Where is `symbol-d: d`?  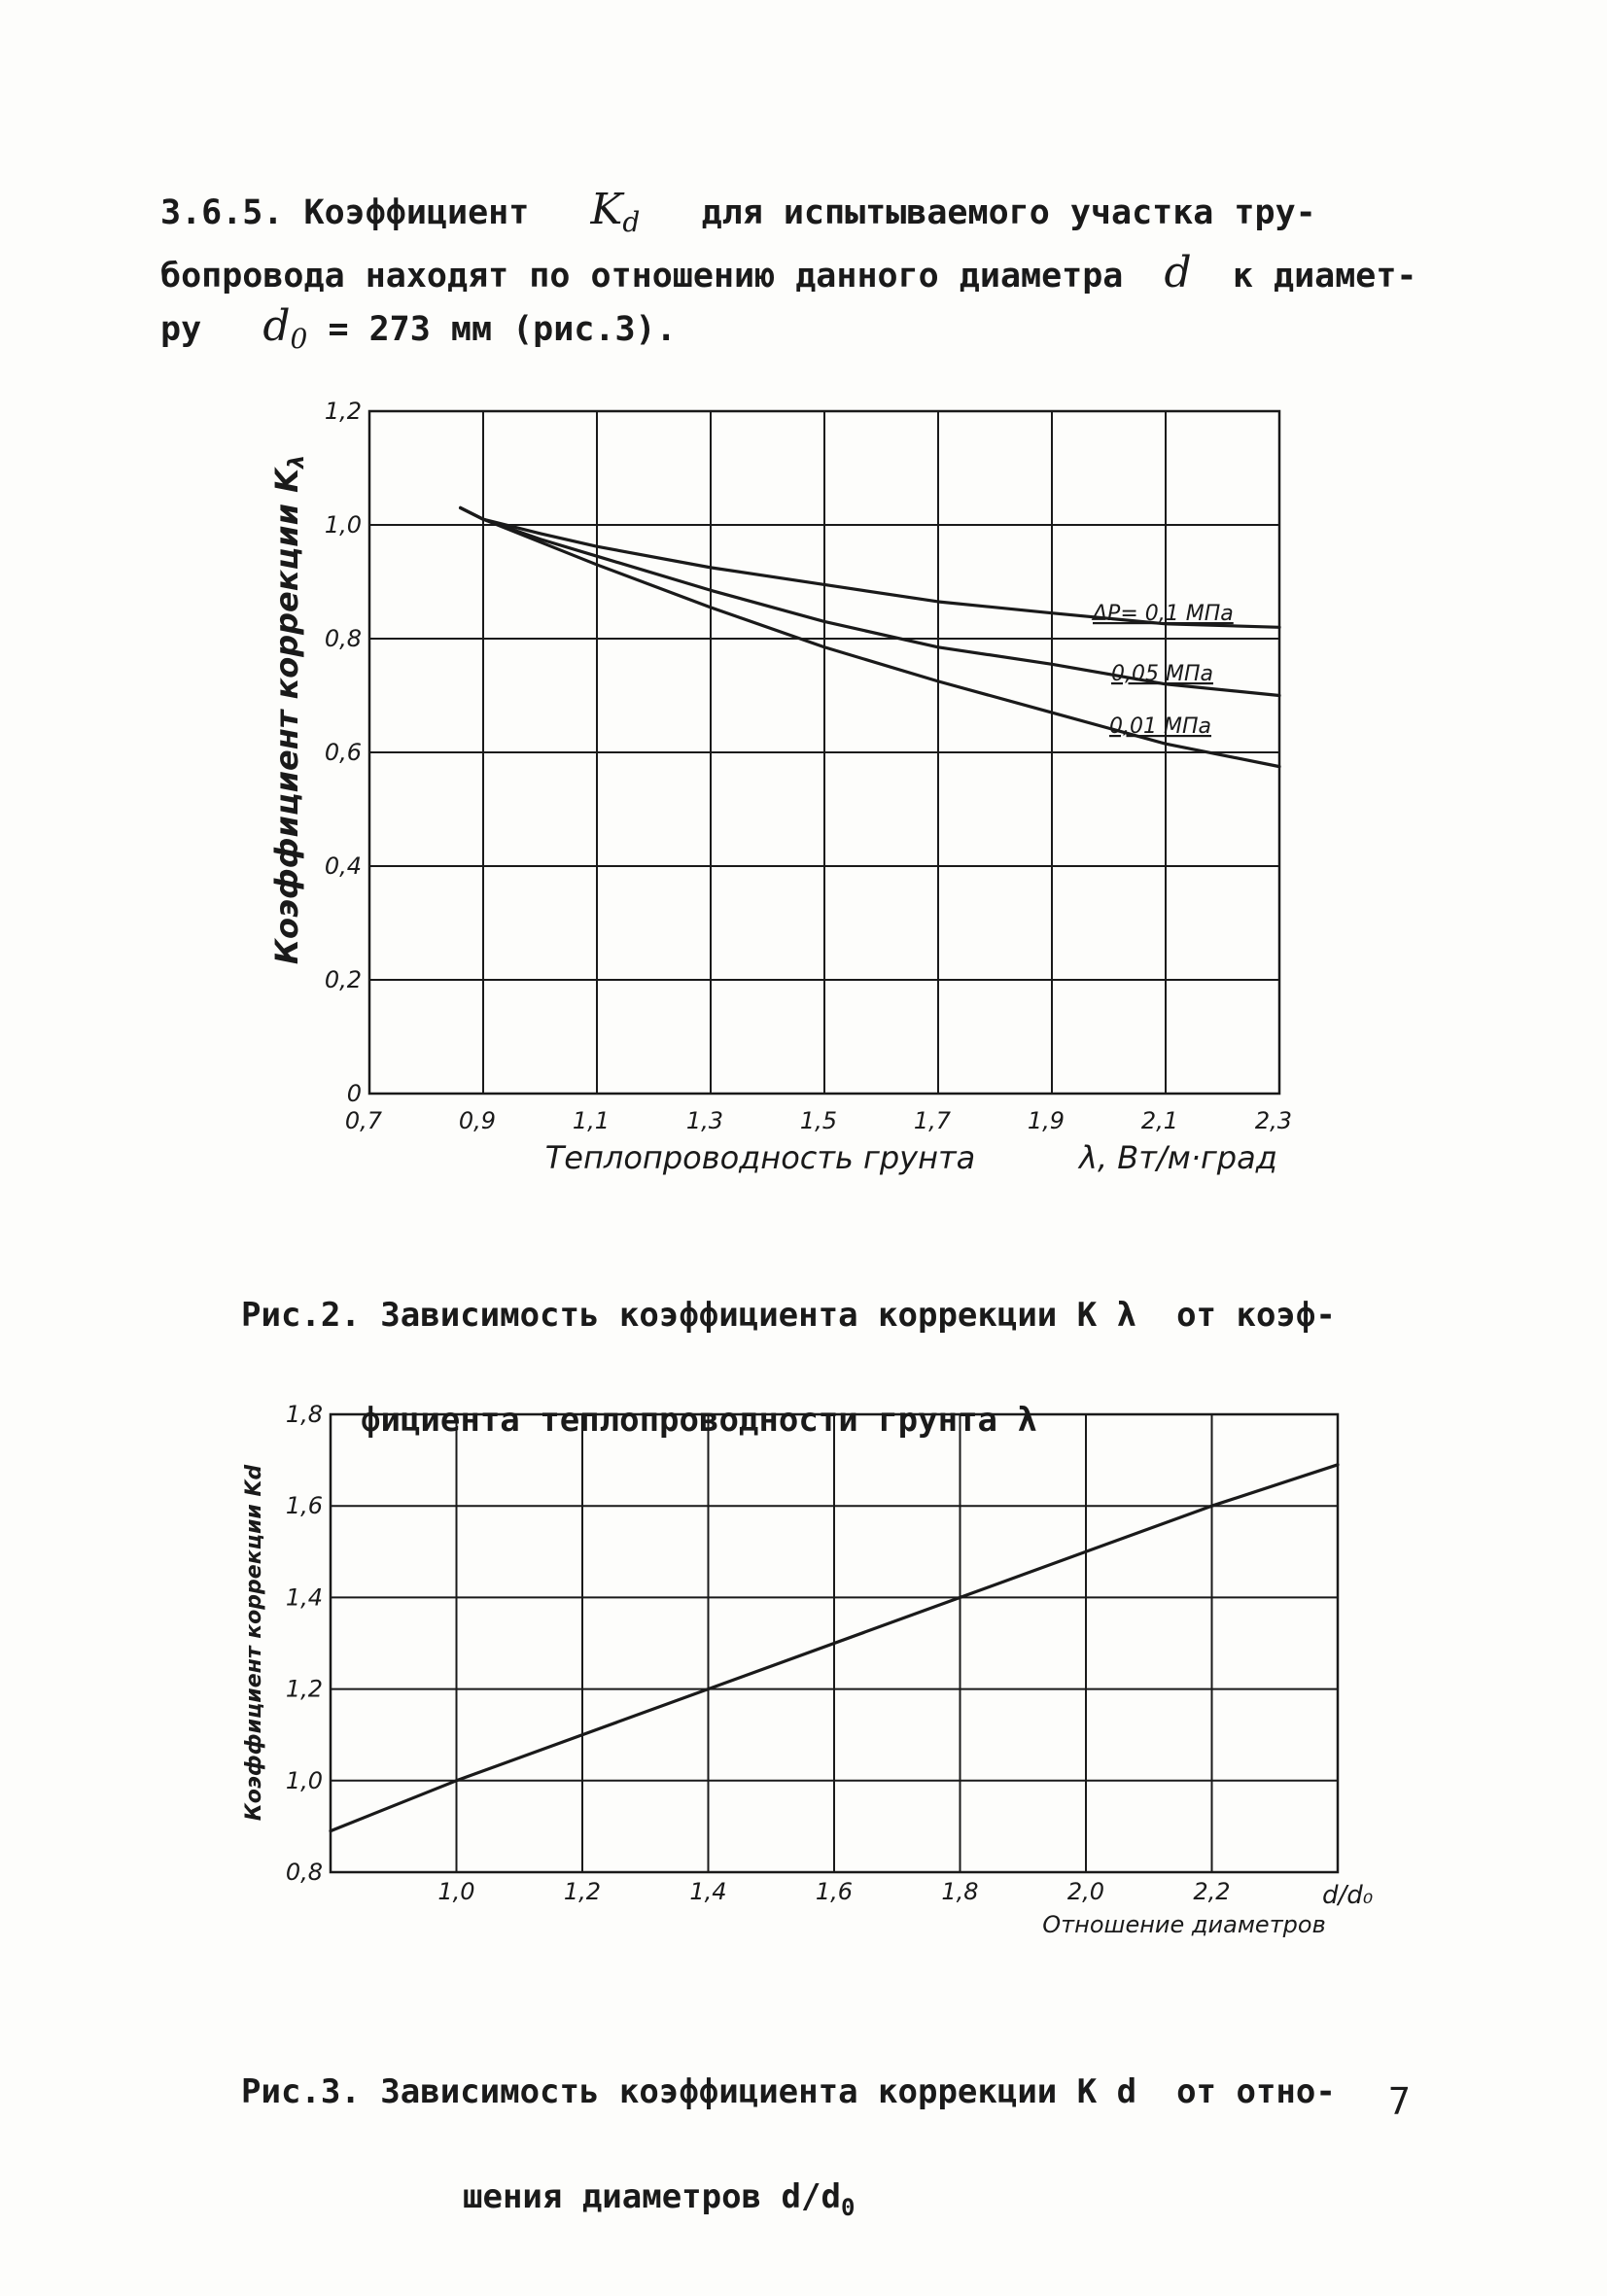 symbol-d: d is located at coordinates (1178, 272).